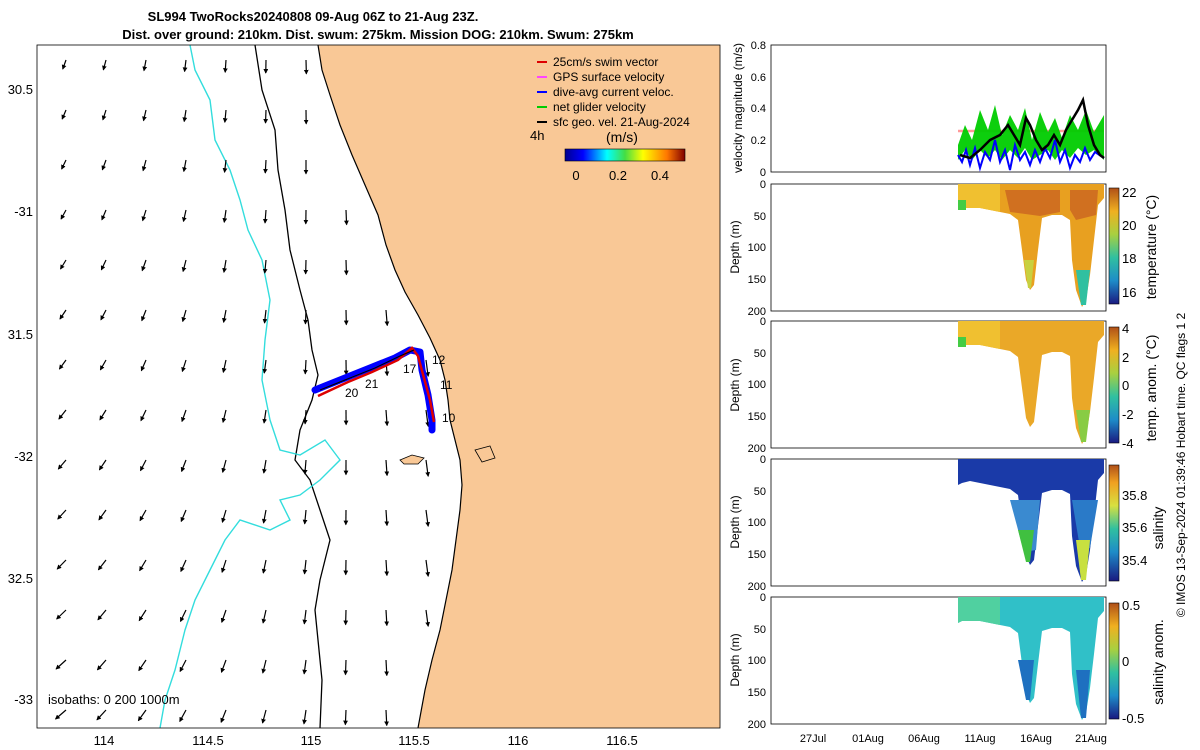 The height and width of the screenshot is (750, 1200). What do you see at coordinates (1031, 132) in the screenshot?
I see `net-glider-series` at bounding box center [1031, 132].